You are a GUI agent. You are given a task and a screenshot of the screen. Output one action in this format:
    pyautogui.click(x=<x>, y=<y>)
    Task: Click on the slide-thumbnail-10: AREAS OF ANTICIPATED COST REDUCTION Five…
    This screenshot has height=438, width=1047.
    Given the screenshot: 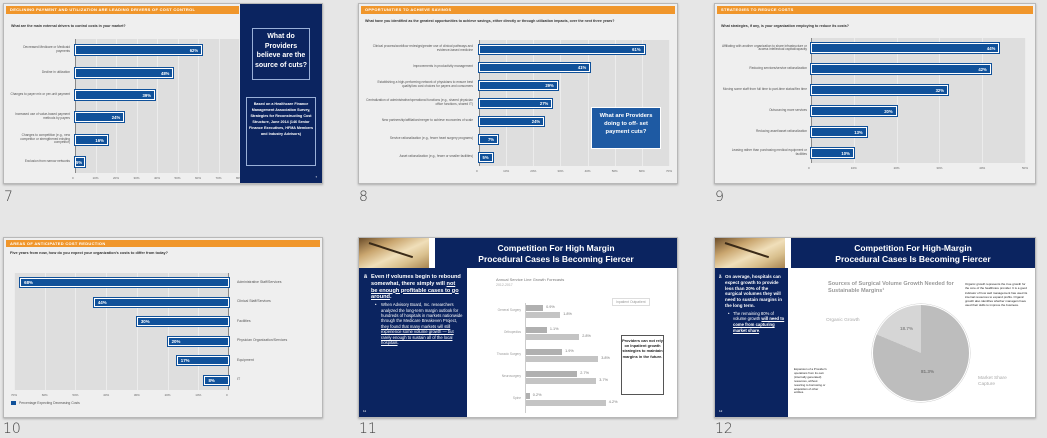 What is the action you would take?
    pyautogui.click(x=163, y=327)
    